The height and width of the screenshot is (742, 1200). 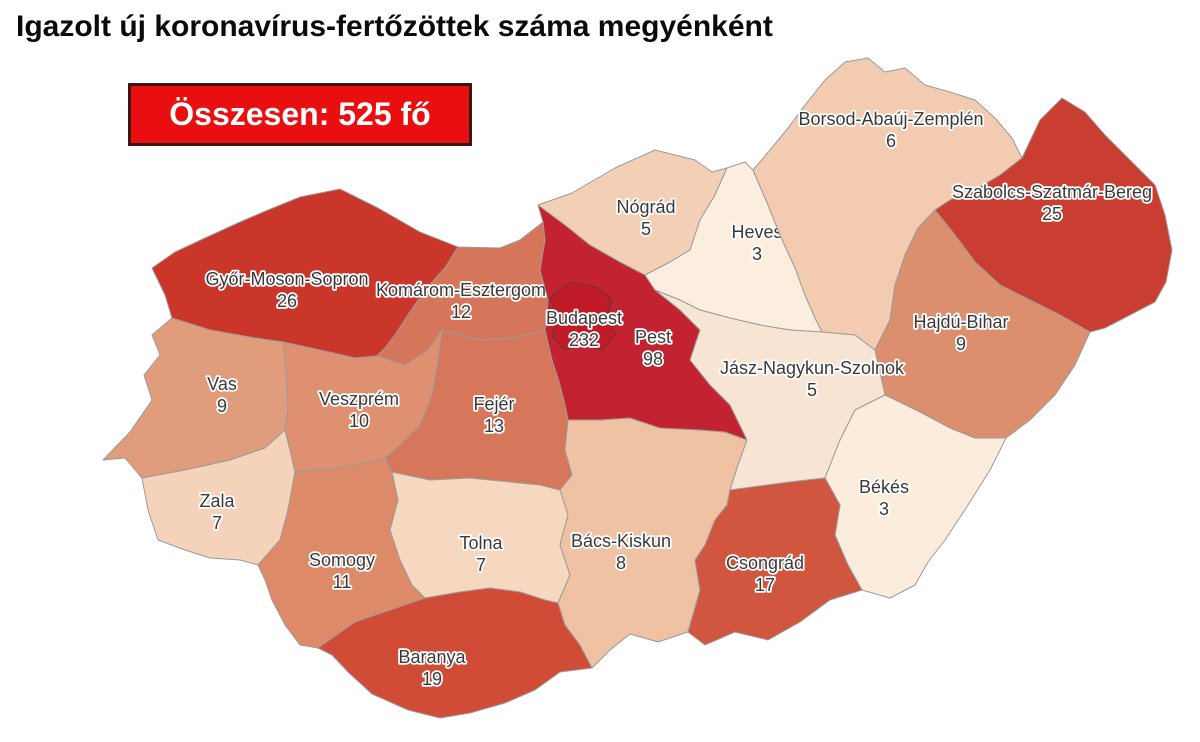 What do you see at coordinates (765, 585) in the screenshot?
I see `county-value-label: 17` at bounding box center [765, 585].